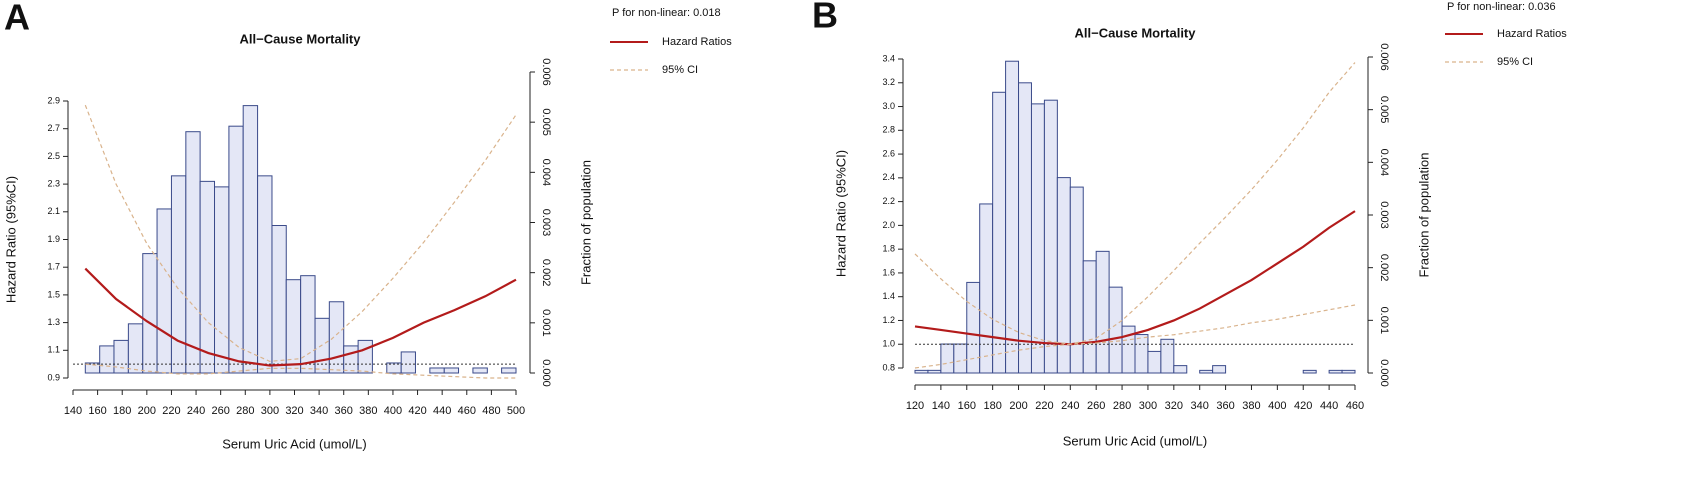 The width and height of the screenshot is (1696, 493). What do you see at coordinates (53, 239) in the screenshot?
I see `y-tick-label: 1.9` at bounding box center [53, 239].